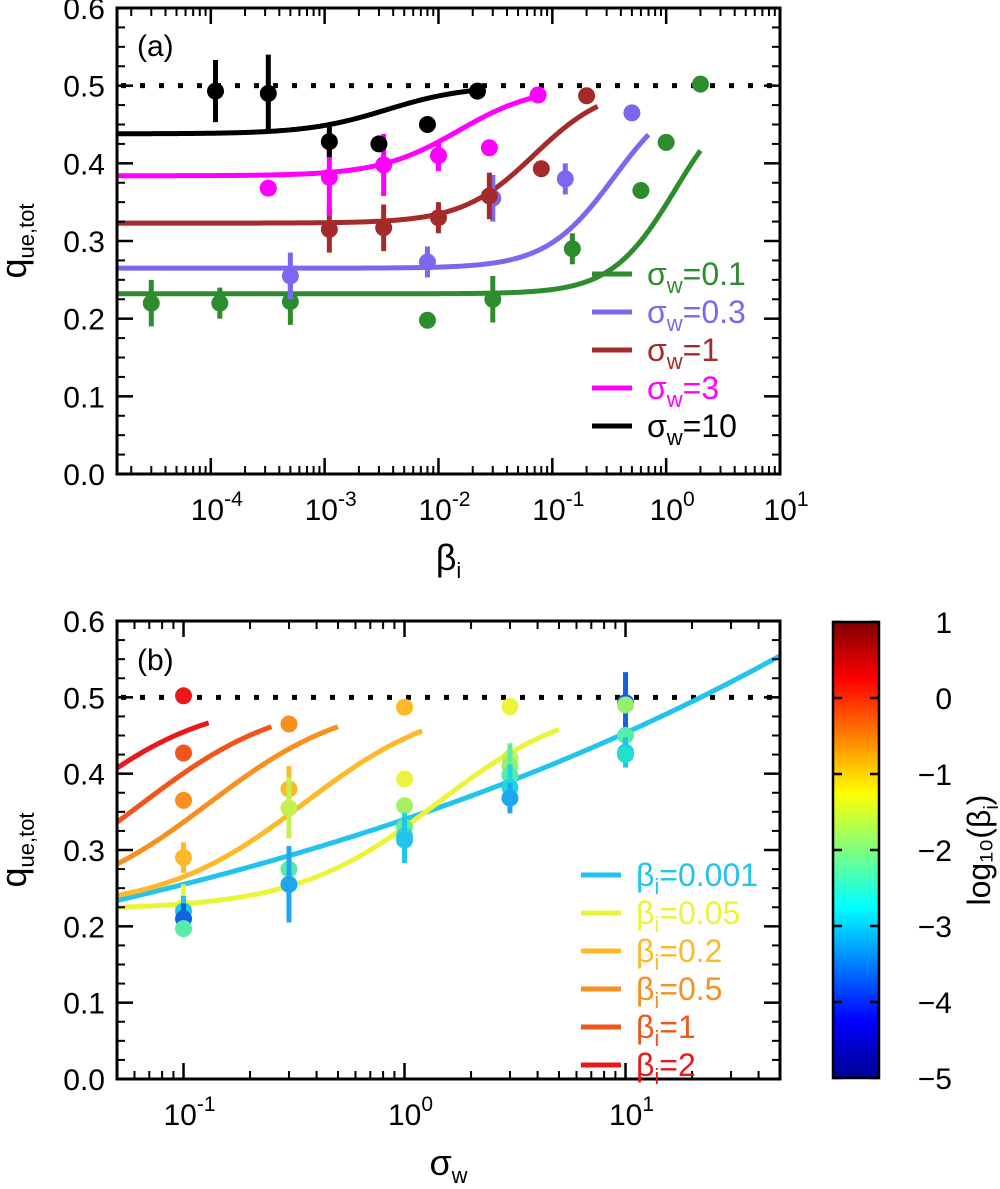 The image size is (1000, 1189). What do you see at coordinates (935, 851) in the screenshot?
I see `colorbar-tick-label: −2` at bounding box center [935, 851].